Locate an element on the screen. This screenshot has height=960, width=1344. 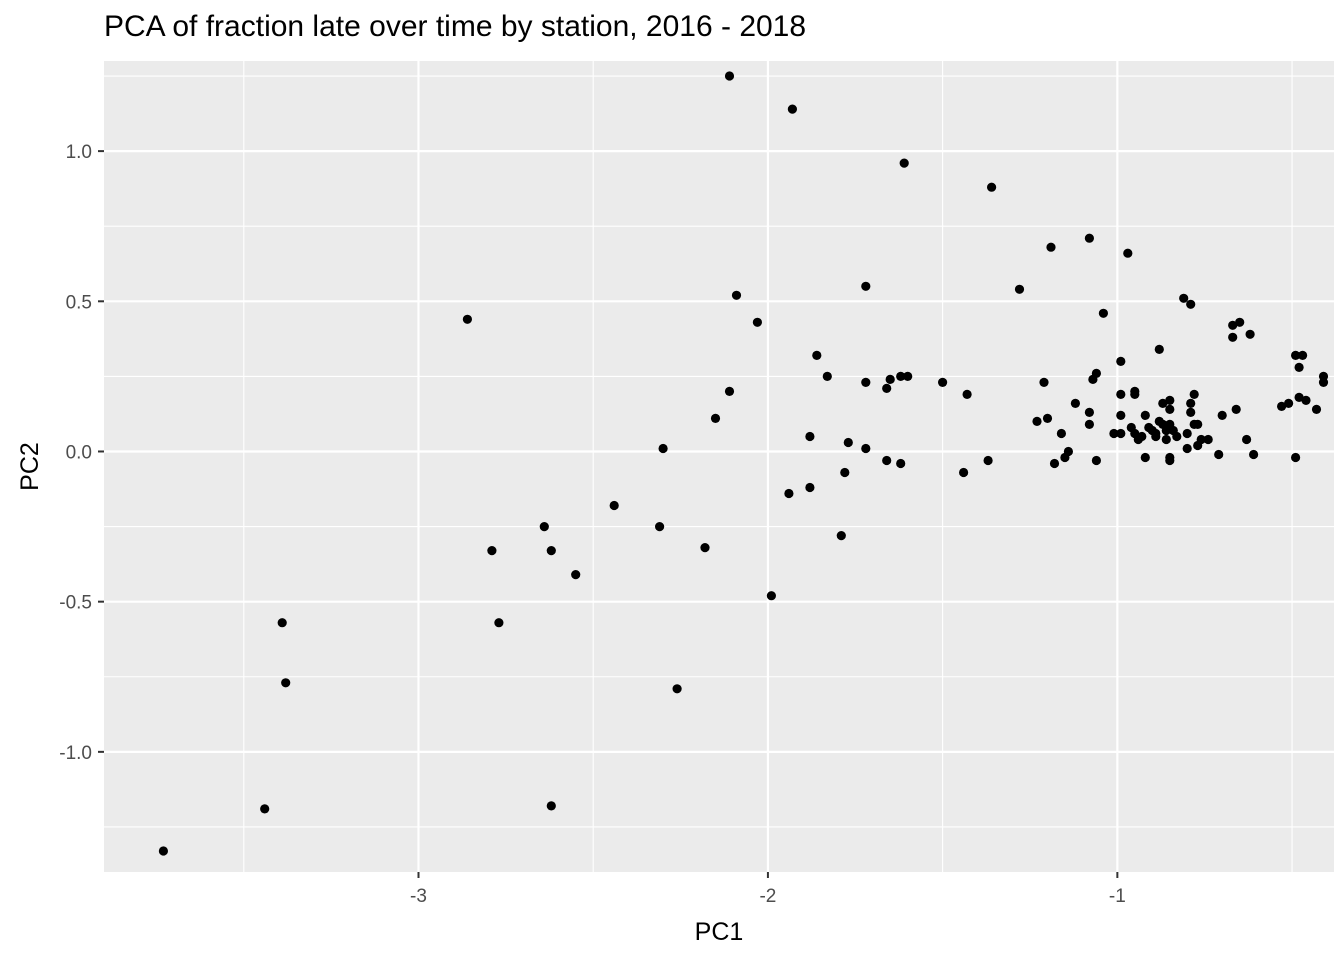
x-tick-label: -1 is located at coordinates (1117, 896).